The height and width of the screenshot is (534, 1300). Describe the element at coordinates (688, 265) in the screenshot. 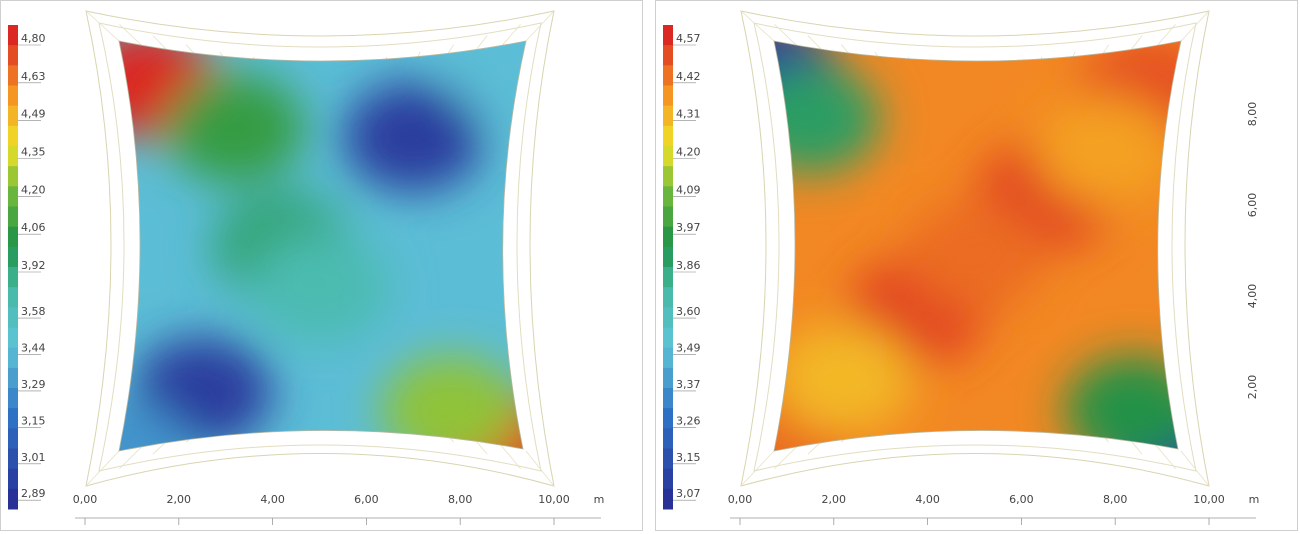

I see `colorbar-label: 3,86` at that location.